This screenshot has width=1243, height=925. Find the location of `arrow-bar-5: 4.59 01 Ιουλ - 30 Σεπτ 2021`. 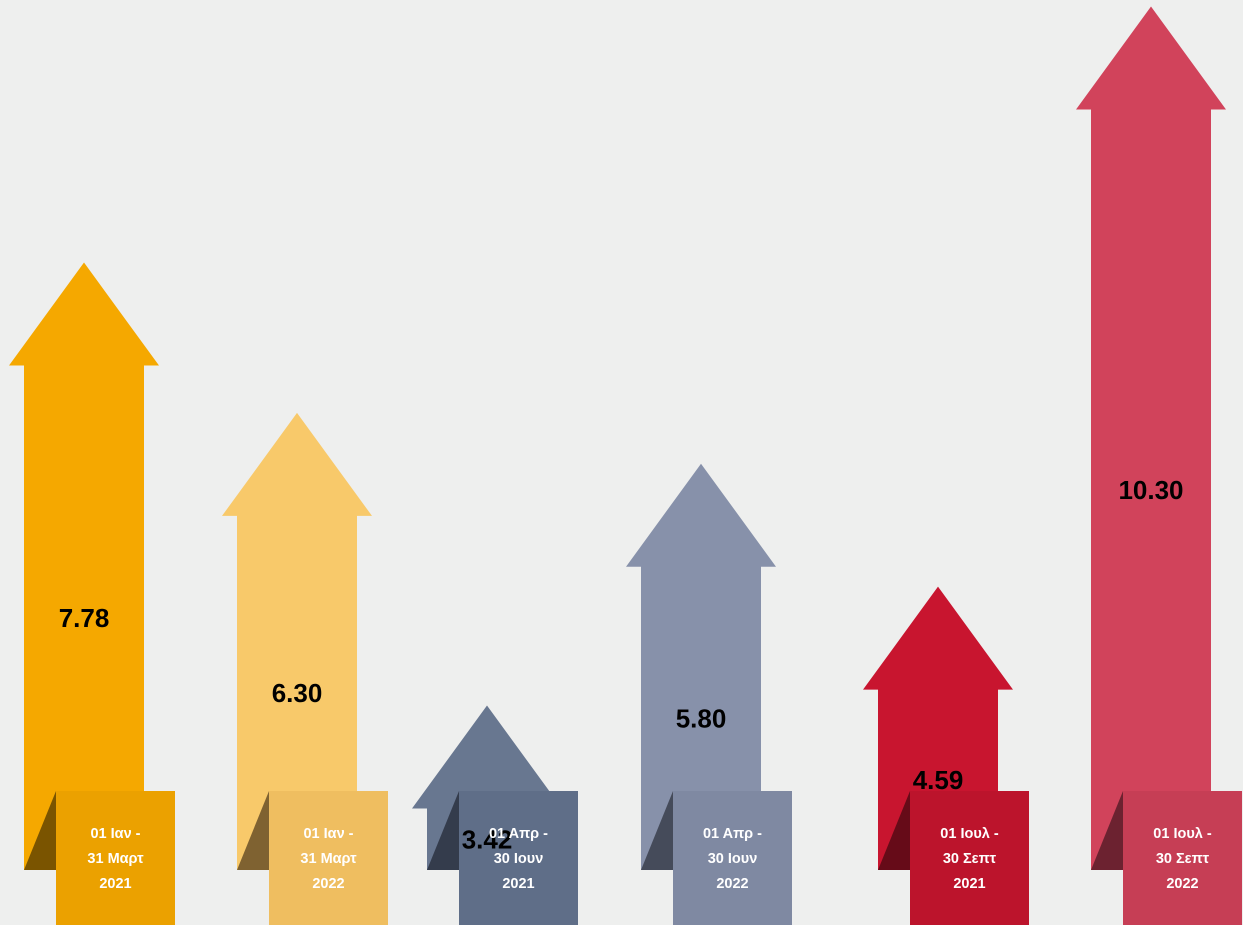

arrow-bar-5: 4.59 01 Ιουλ - 30 Σεπτ 2021 is located at coordinates (946, 755).